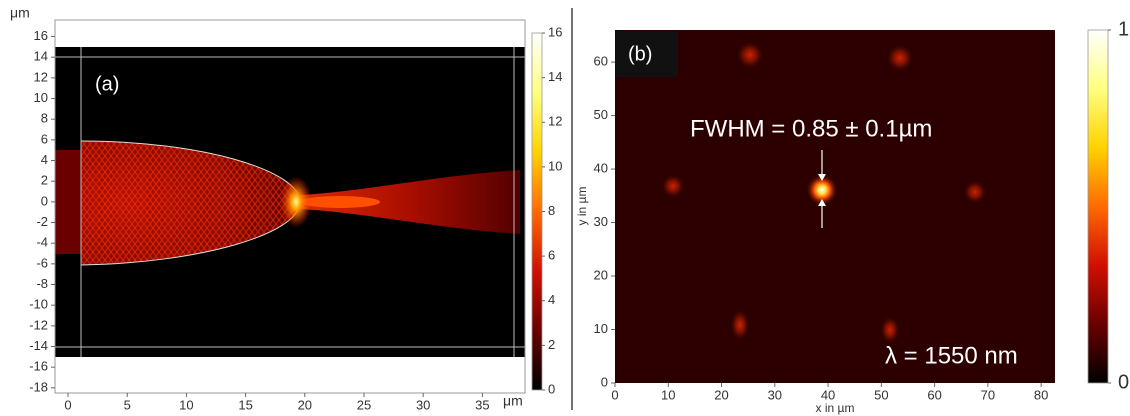 This screenshot has height=416, width=1130. What do you see at coordinates (551, 255) in the screenshot?
I see `colorbar-tick-label: 6` at bounding box center [551, 255].